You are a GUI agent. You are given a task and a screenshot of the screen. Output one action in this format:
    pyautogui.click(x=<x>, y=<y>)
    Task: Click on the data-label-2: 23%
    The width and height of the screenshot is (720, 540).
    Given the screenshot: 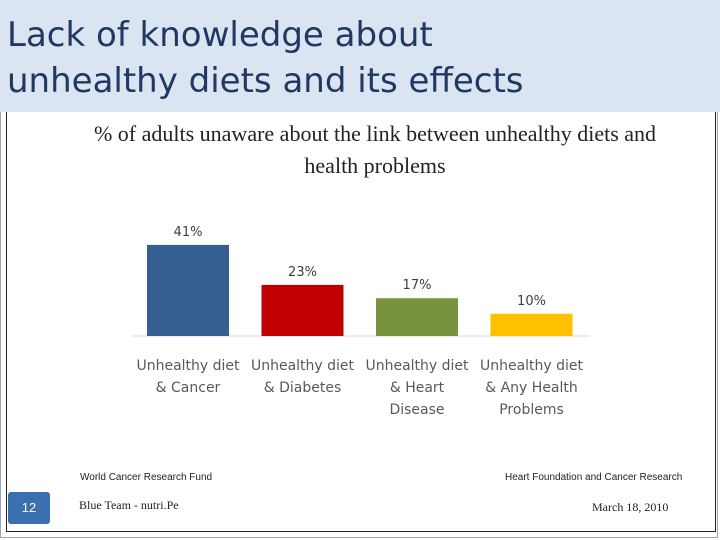 What is the action you would take?
    pyautogui.click(x=302, y=272)
    